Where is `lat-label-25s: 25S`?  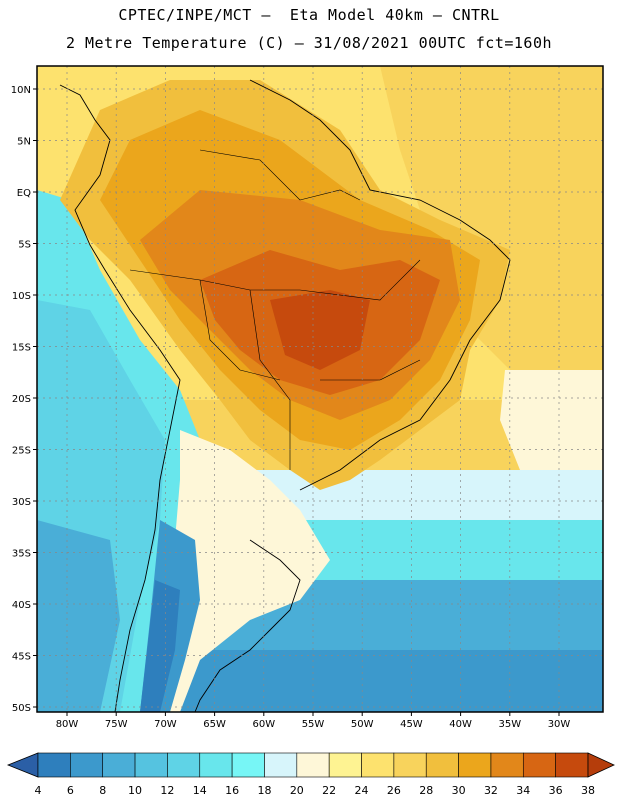
lat-label-25s: 25S is located at coordinates (21, 451).